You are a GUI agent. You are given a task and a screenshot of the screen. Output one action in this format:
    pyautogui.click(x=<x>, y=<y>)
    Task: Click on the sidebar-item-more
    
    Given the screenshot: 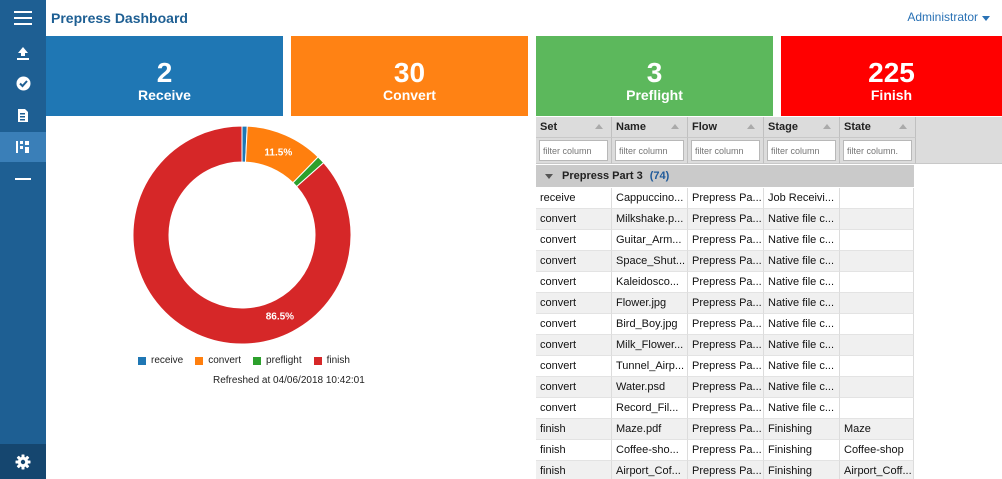 What is the action you would take?
    pyautogui.click(x=23, y=179)
    